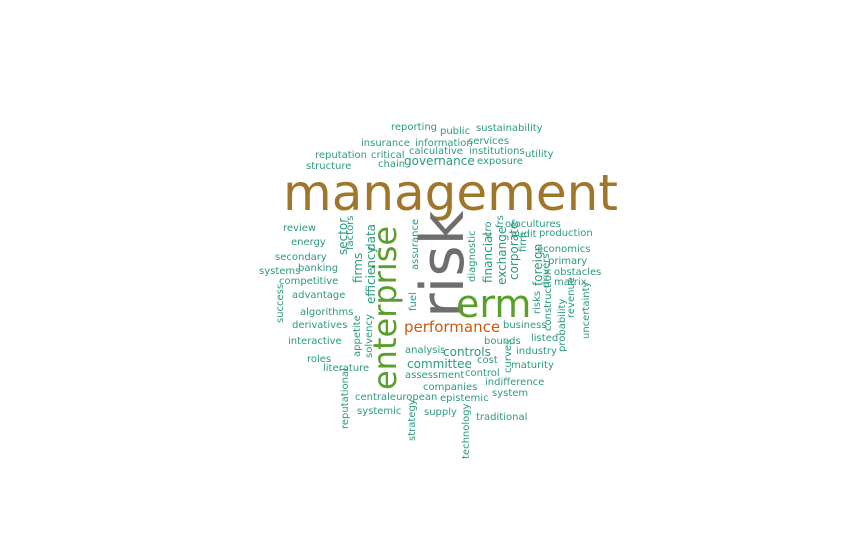 The width and height of the screenshot is (865, 538). Describe the element at coordinates (412, 420) in the screenshot. I see `word-strategy: strategy` at that location.